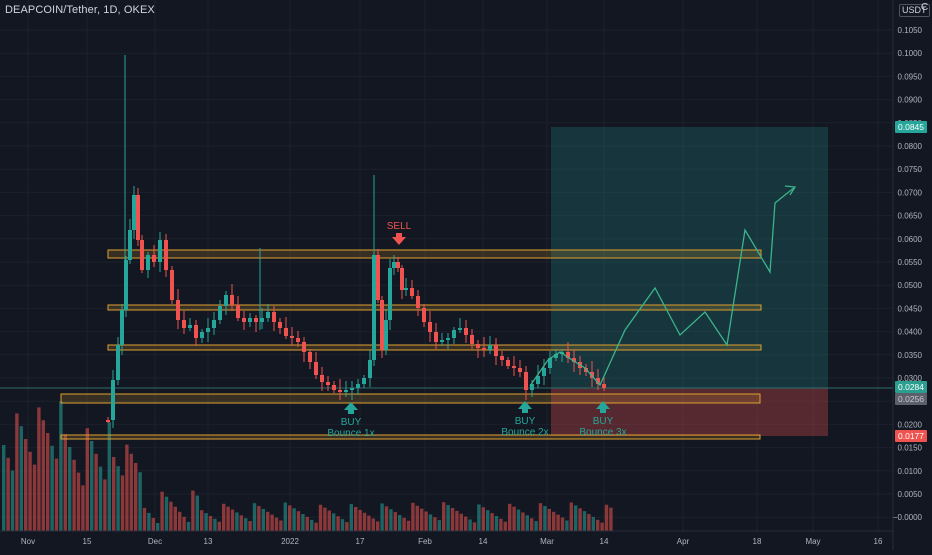  Describe the element at coordinates (28, 541) in the screenshot. I see `time-tick-label: Nov` at that location.